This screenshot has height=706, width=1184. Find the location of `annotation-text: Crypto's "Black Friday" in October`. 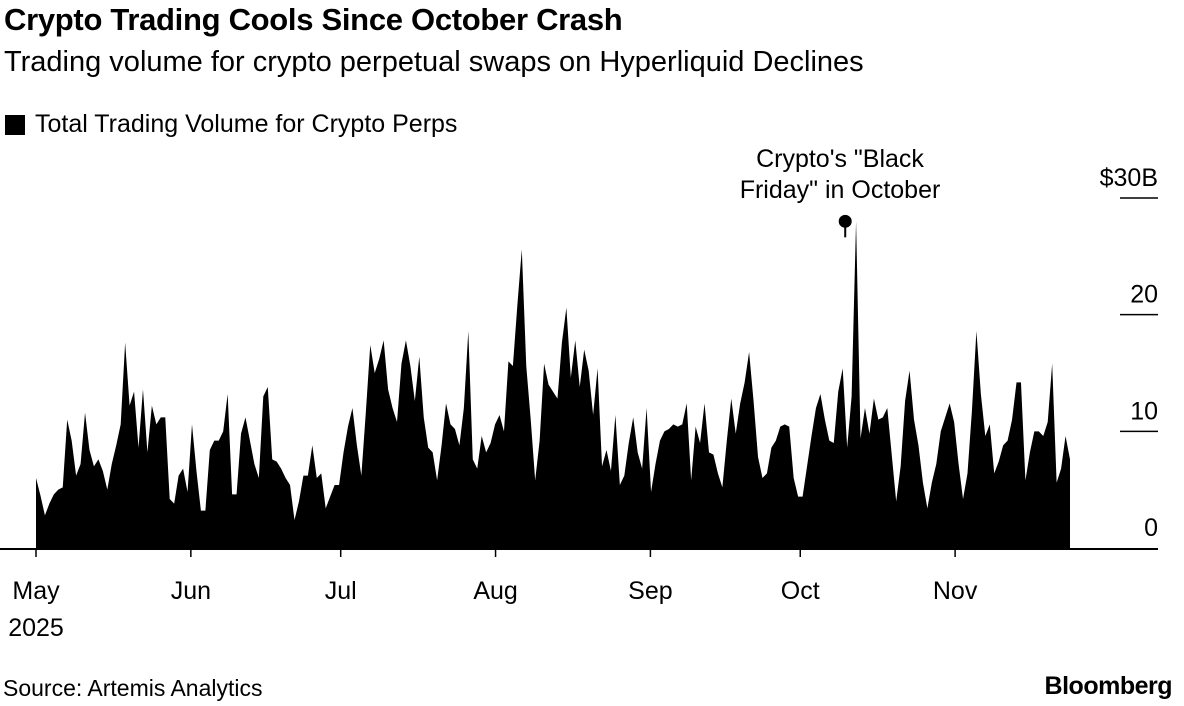

annotation-text: Crypto's "Black Friday" in October is located at coordinates (840, 175).